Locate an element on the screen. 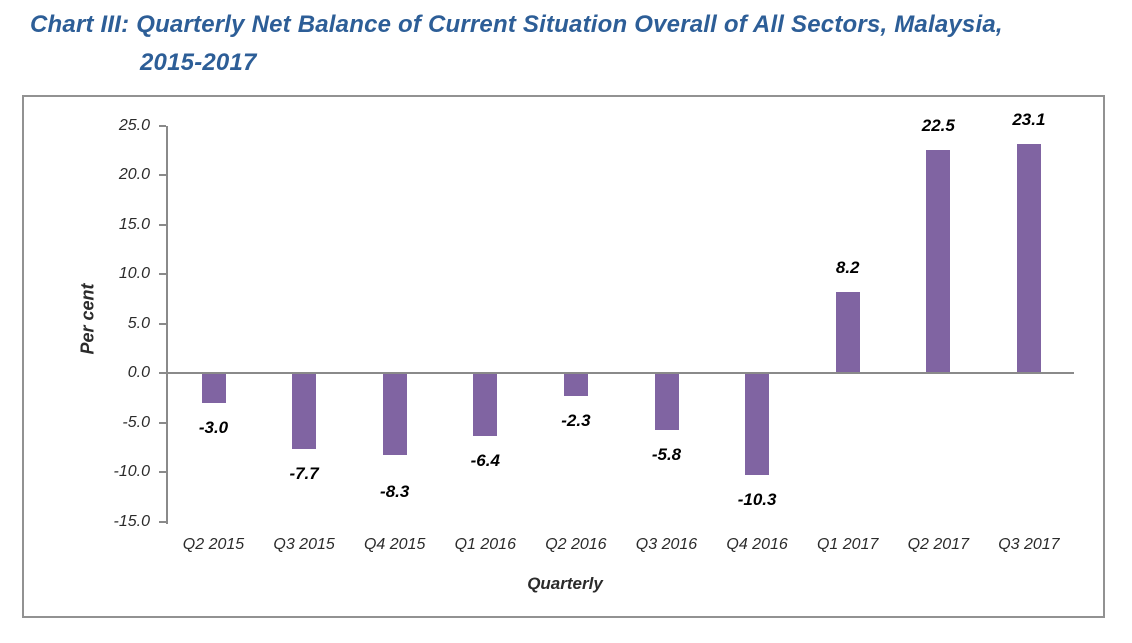  x-tick-label: Q1 2017 is located at coordinates (847, 544).